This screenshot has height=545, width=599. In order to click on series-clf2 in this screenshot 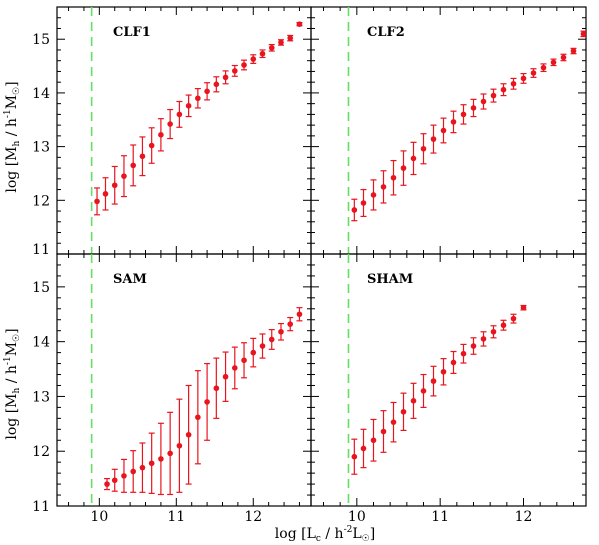, I will do `click(468, 126)`.